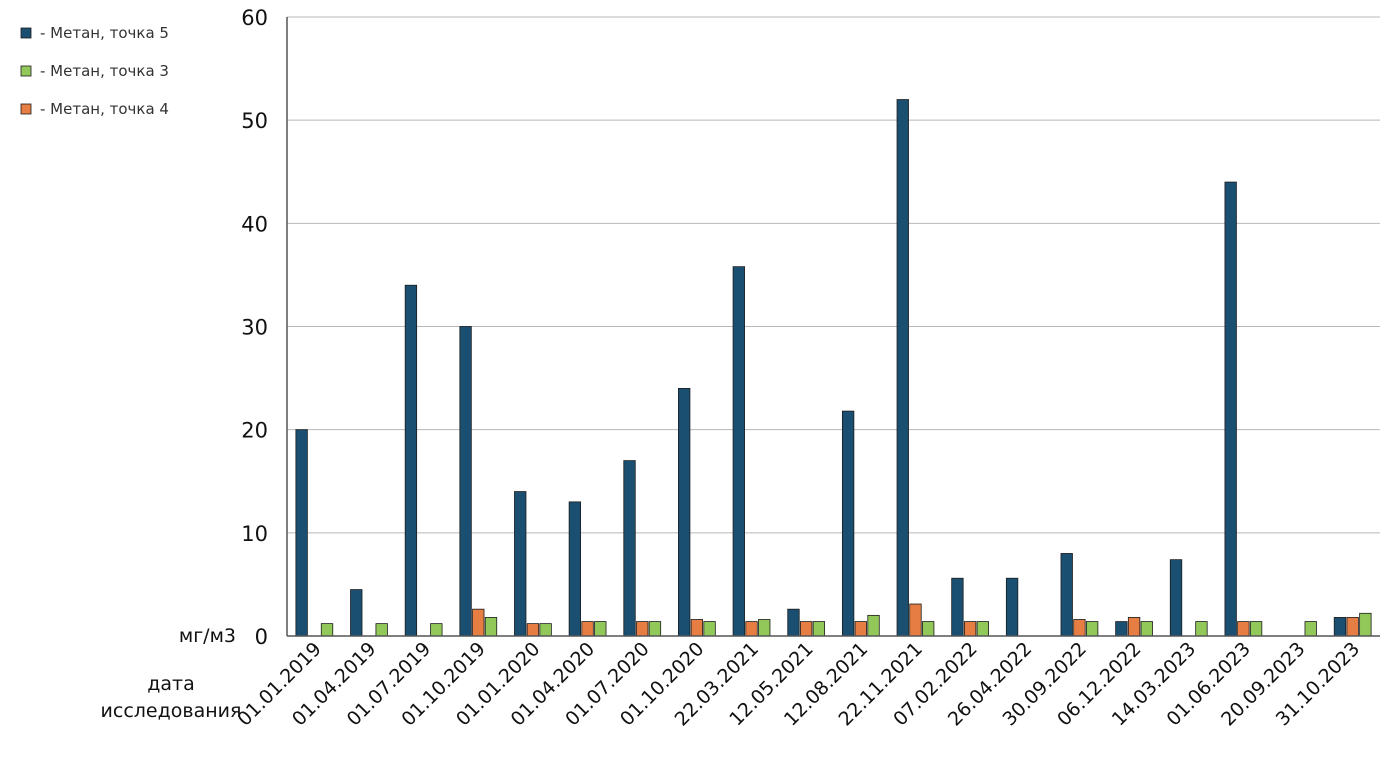  Describe the element at coordinates (254, 121) in the screenshot. I see `y-tick-label: 50` at that location.